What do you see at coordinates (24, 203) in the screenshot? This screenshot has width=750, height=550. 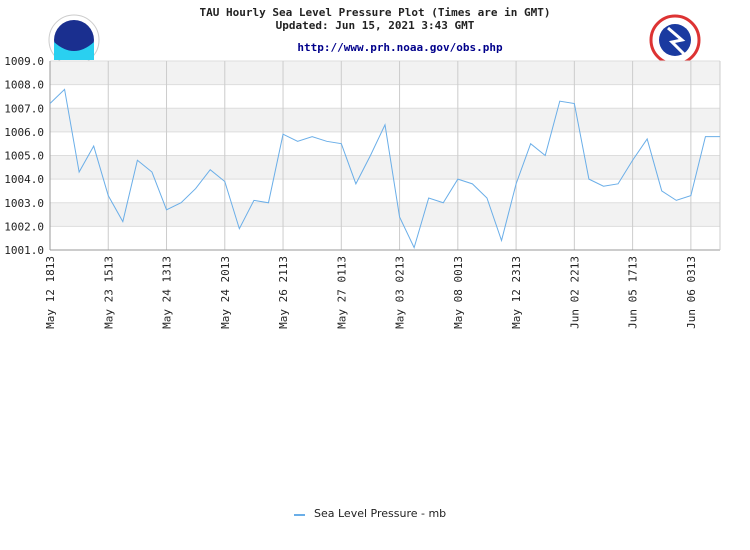 I see `y-tick-label: 1003.0` at bounding box center [24, 203].